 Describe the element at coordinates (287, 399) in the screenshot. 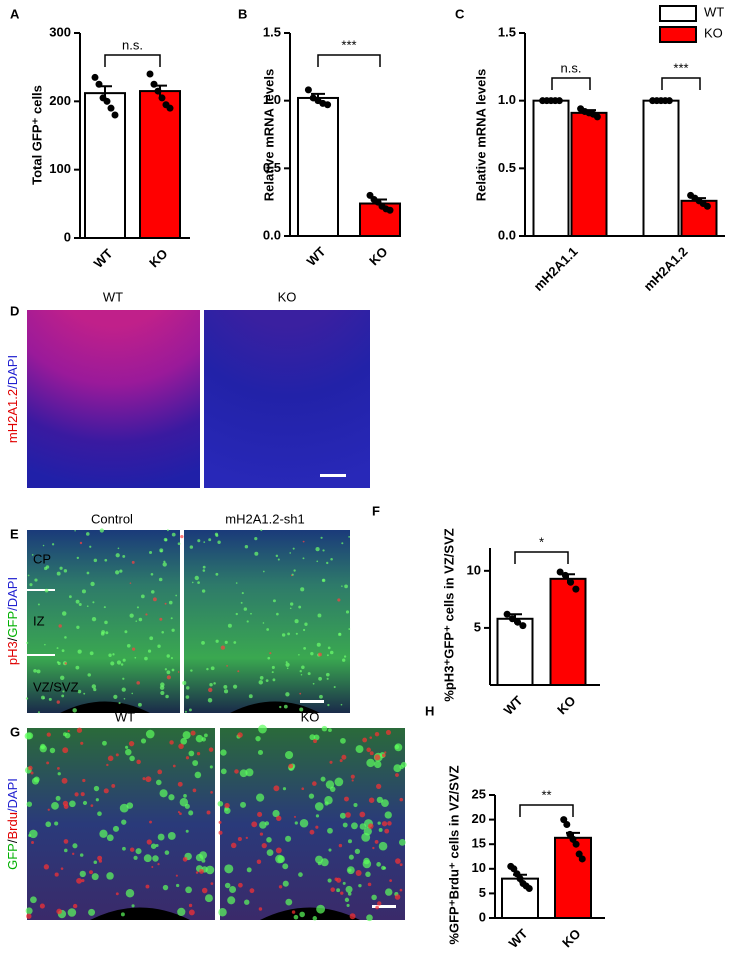

I see `micrograph` at that location.